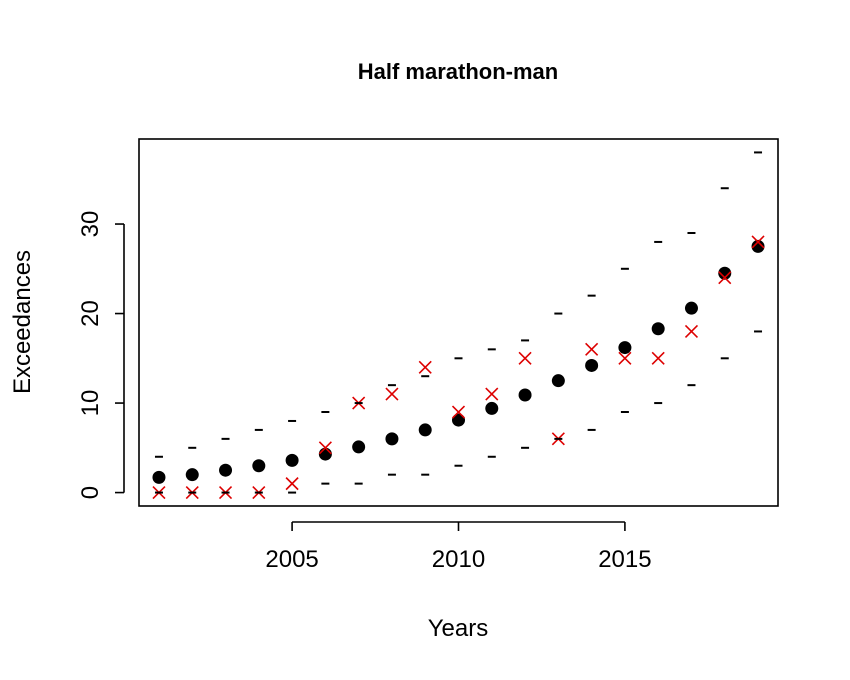  What do you see at coordinates (90, 492) in the screenshot?
I see `y-tick-label: 0` at bounding box center [90, 492].